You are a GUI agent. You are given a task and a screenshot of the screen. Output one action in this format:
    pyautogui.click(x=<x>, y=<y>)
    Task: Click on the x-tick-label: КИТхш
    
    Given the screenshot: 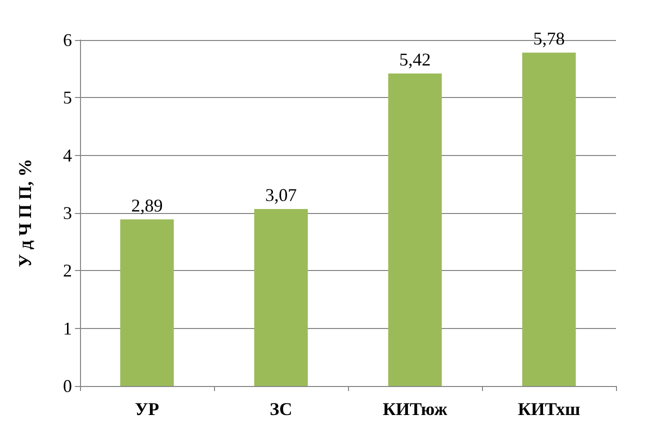 What is the action you would take?
    pyautogui.click(x=549, y=409)
    